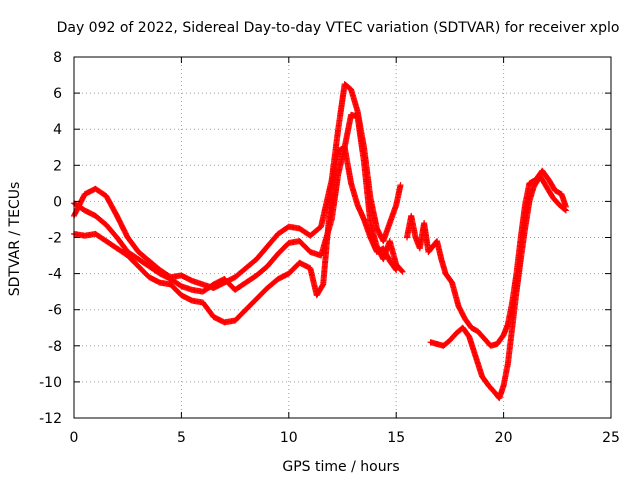 The image size is (640, 480). I want to click on y-tick-label: -8, so click(55, 347).